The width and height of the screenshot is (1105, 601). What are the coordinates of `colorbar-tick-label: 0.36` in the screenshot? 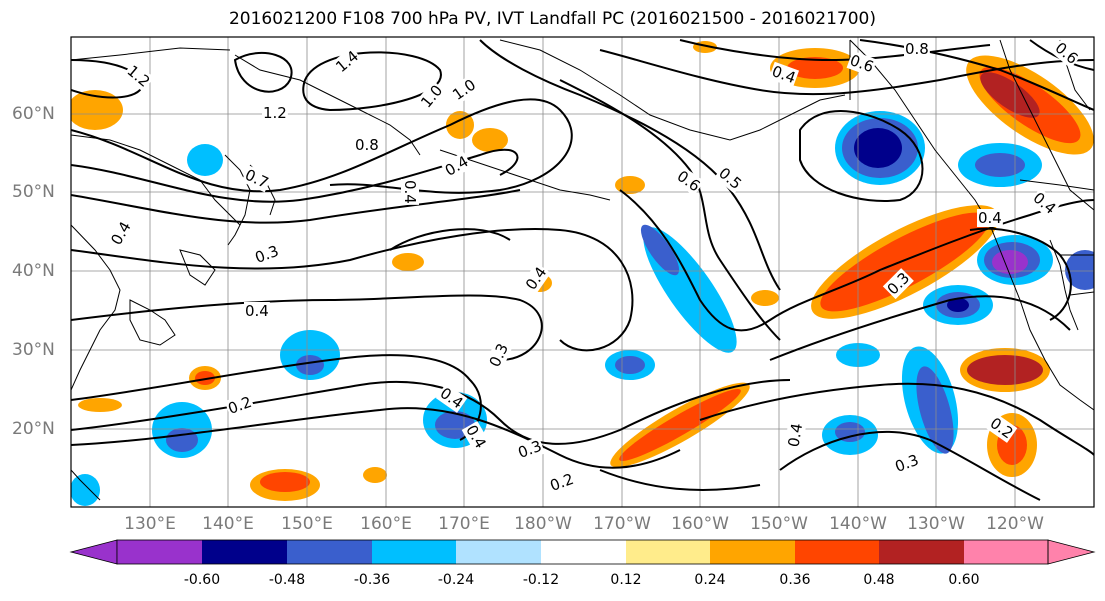 It's located at (795, 580).